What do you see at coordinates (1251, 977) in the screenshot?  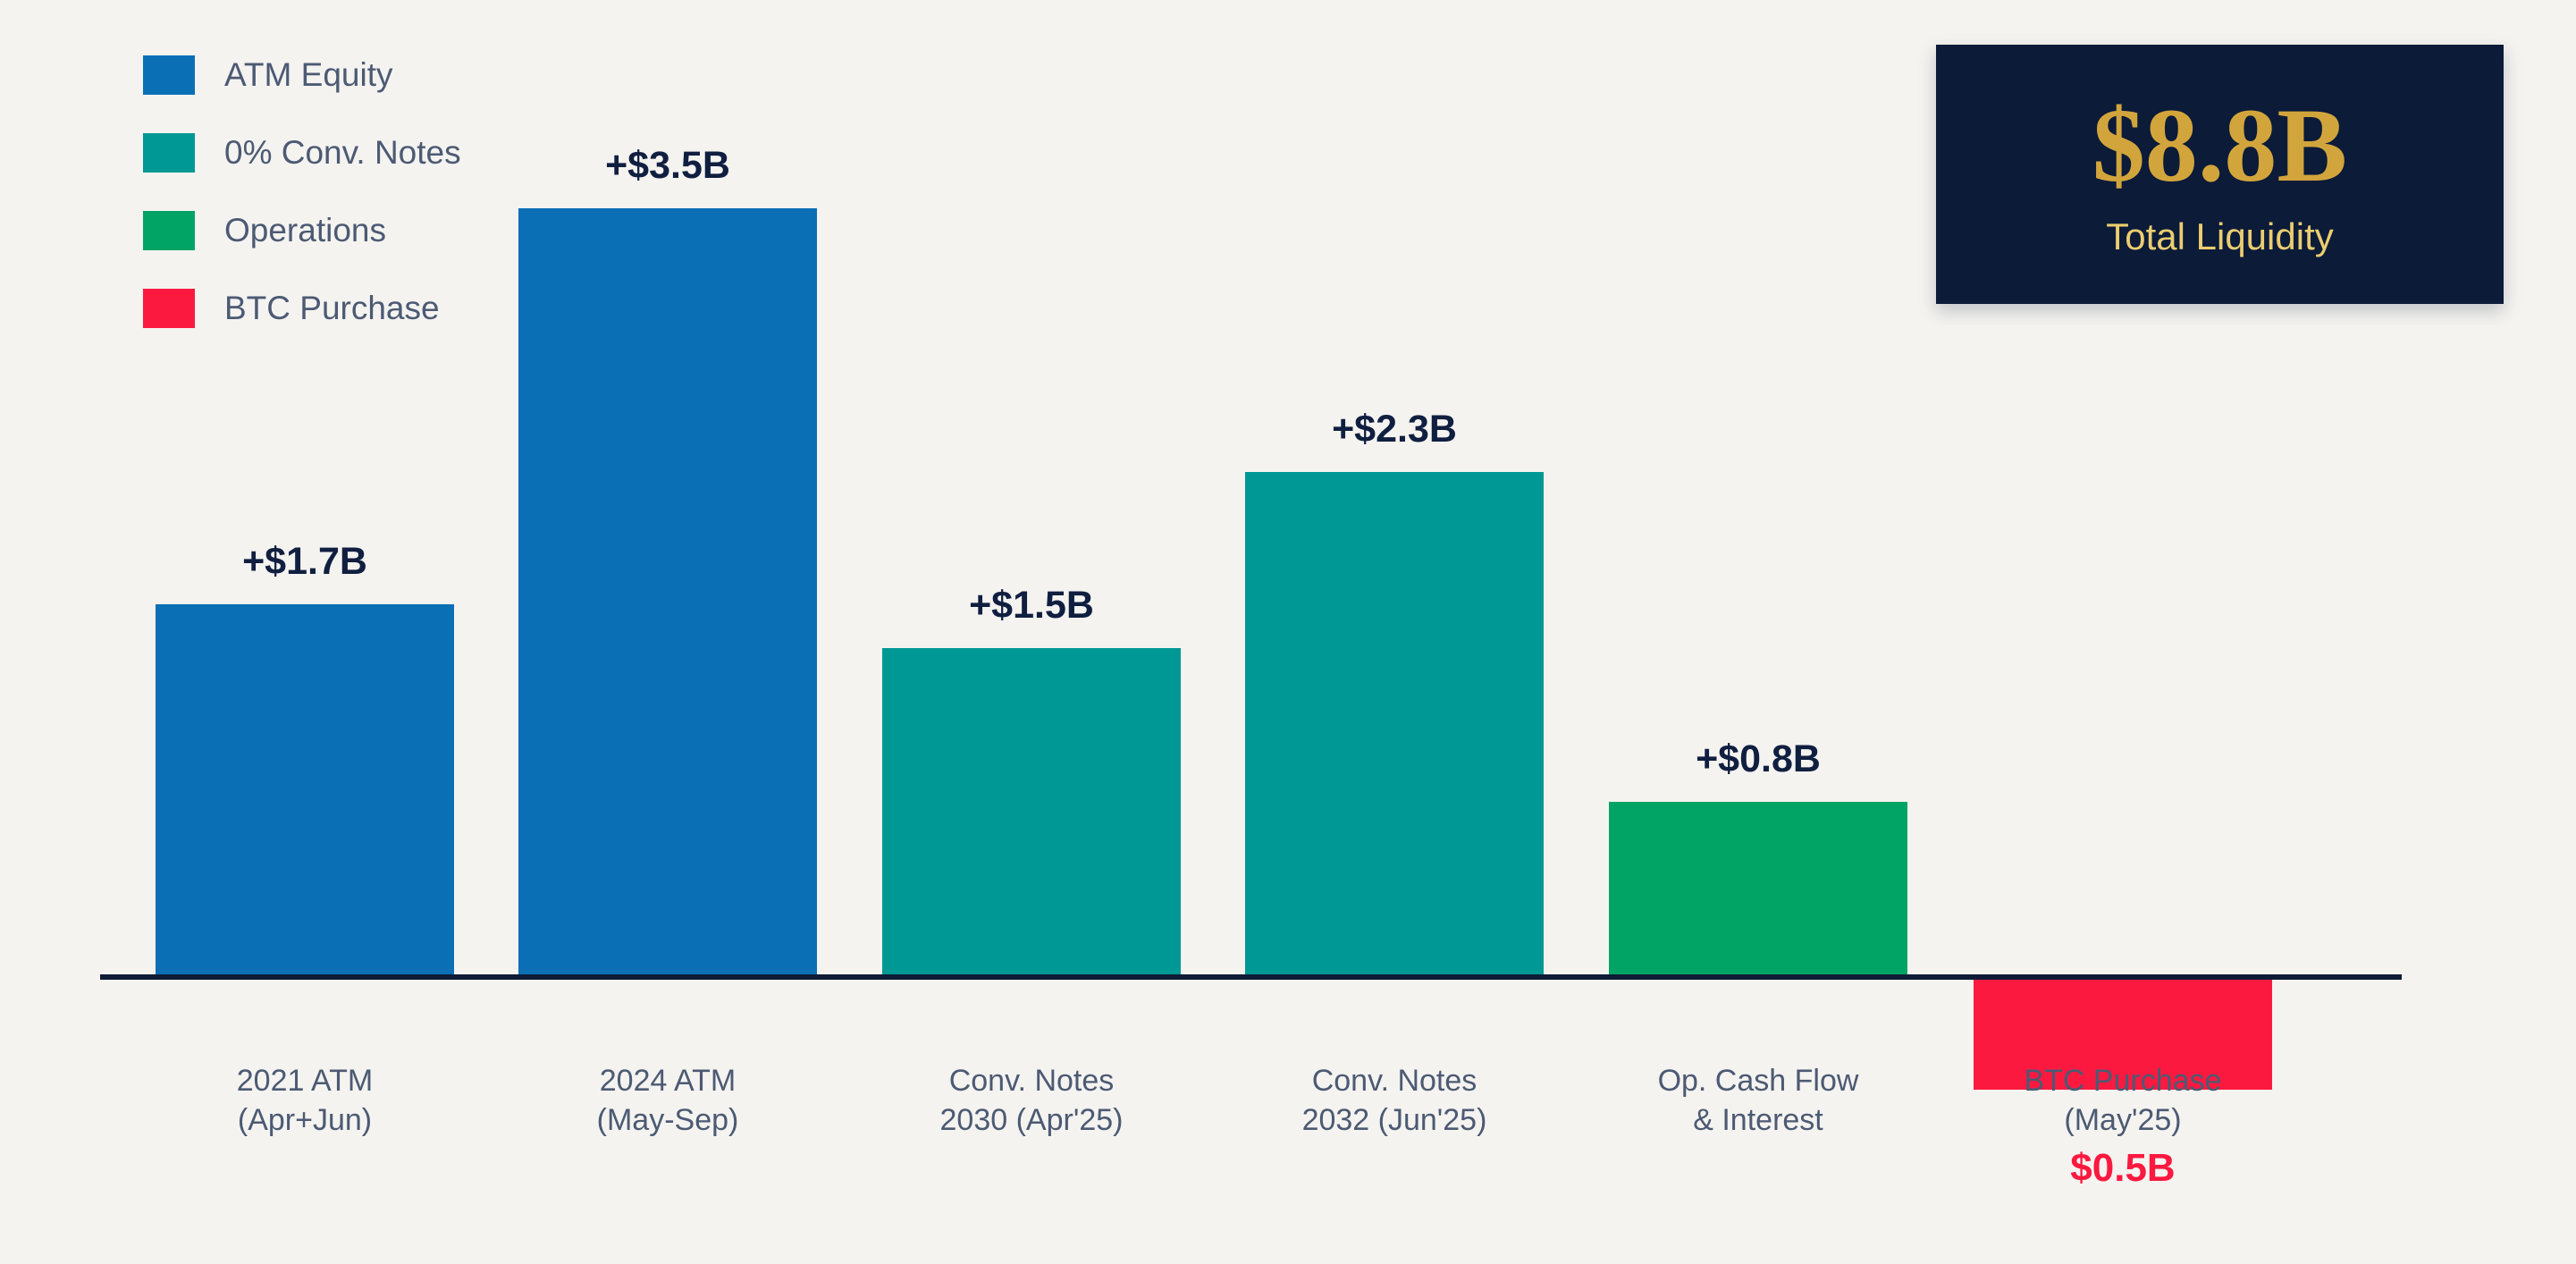 I see `x-axis-line` at bounding box center [1251, 977].